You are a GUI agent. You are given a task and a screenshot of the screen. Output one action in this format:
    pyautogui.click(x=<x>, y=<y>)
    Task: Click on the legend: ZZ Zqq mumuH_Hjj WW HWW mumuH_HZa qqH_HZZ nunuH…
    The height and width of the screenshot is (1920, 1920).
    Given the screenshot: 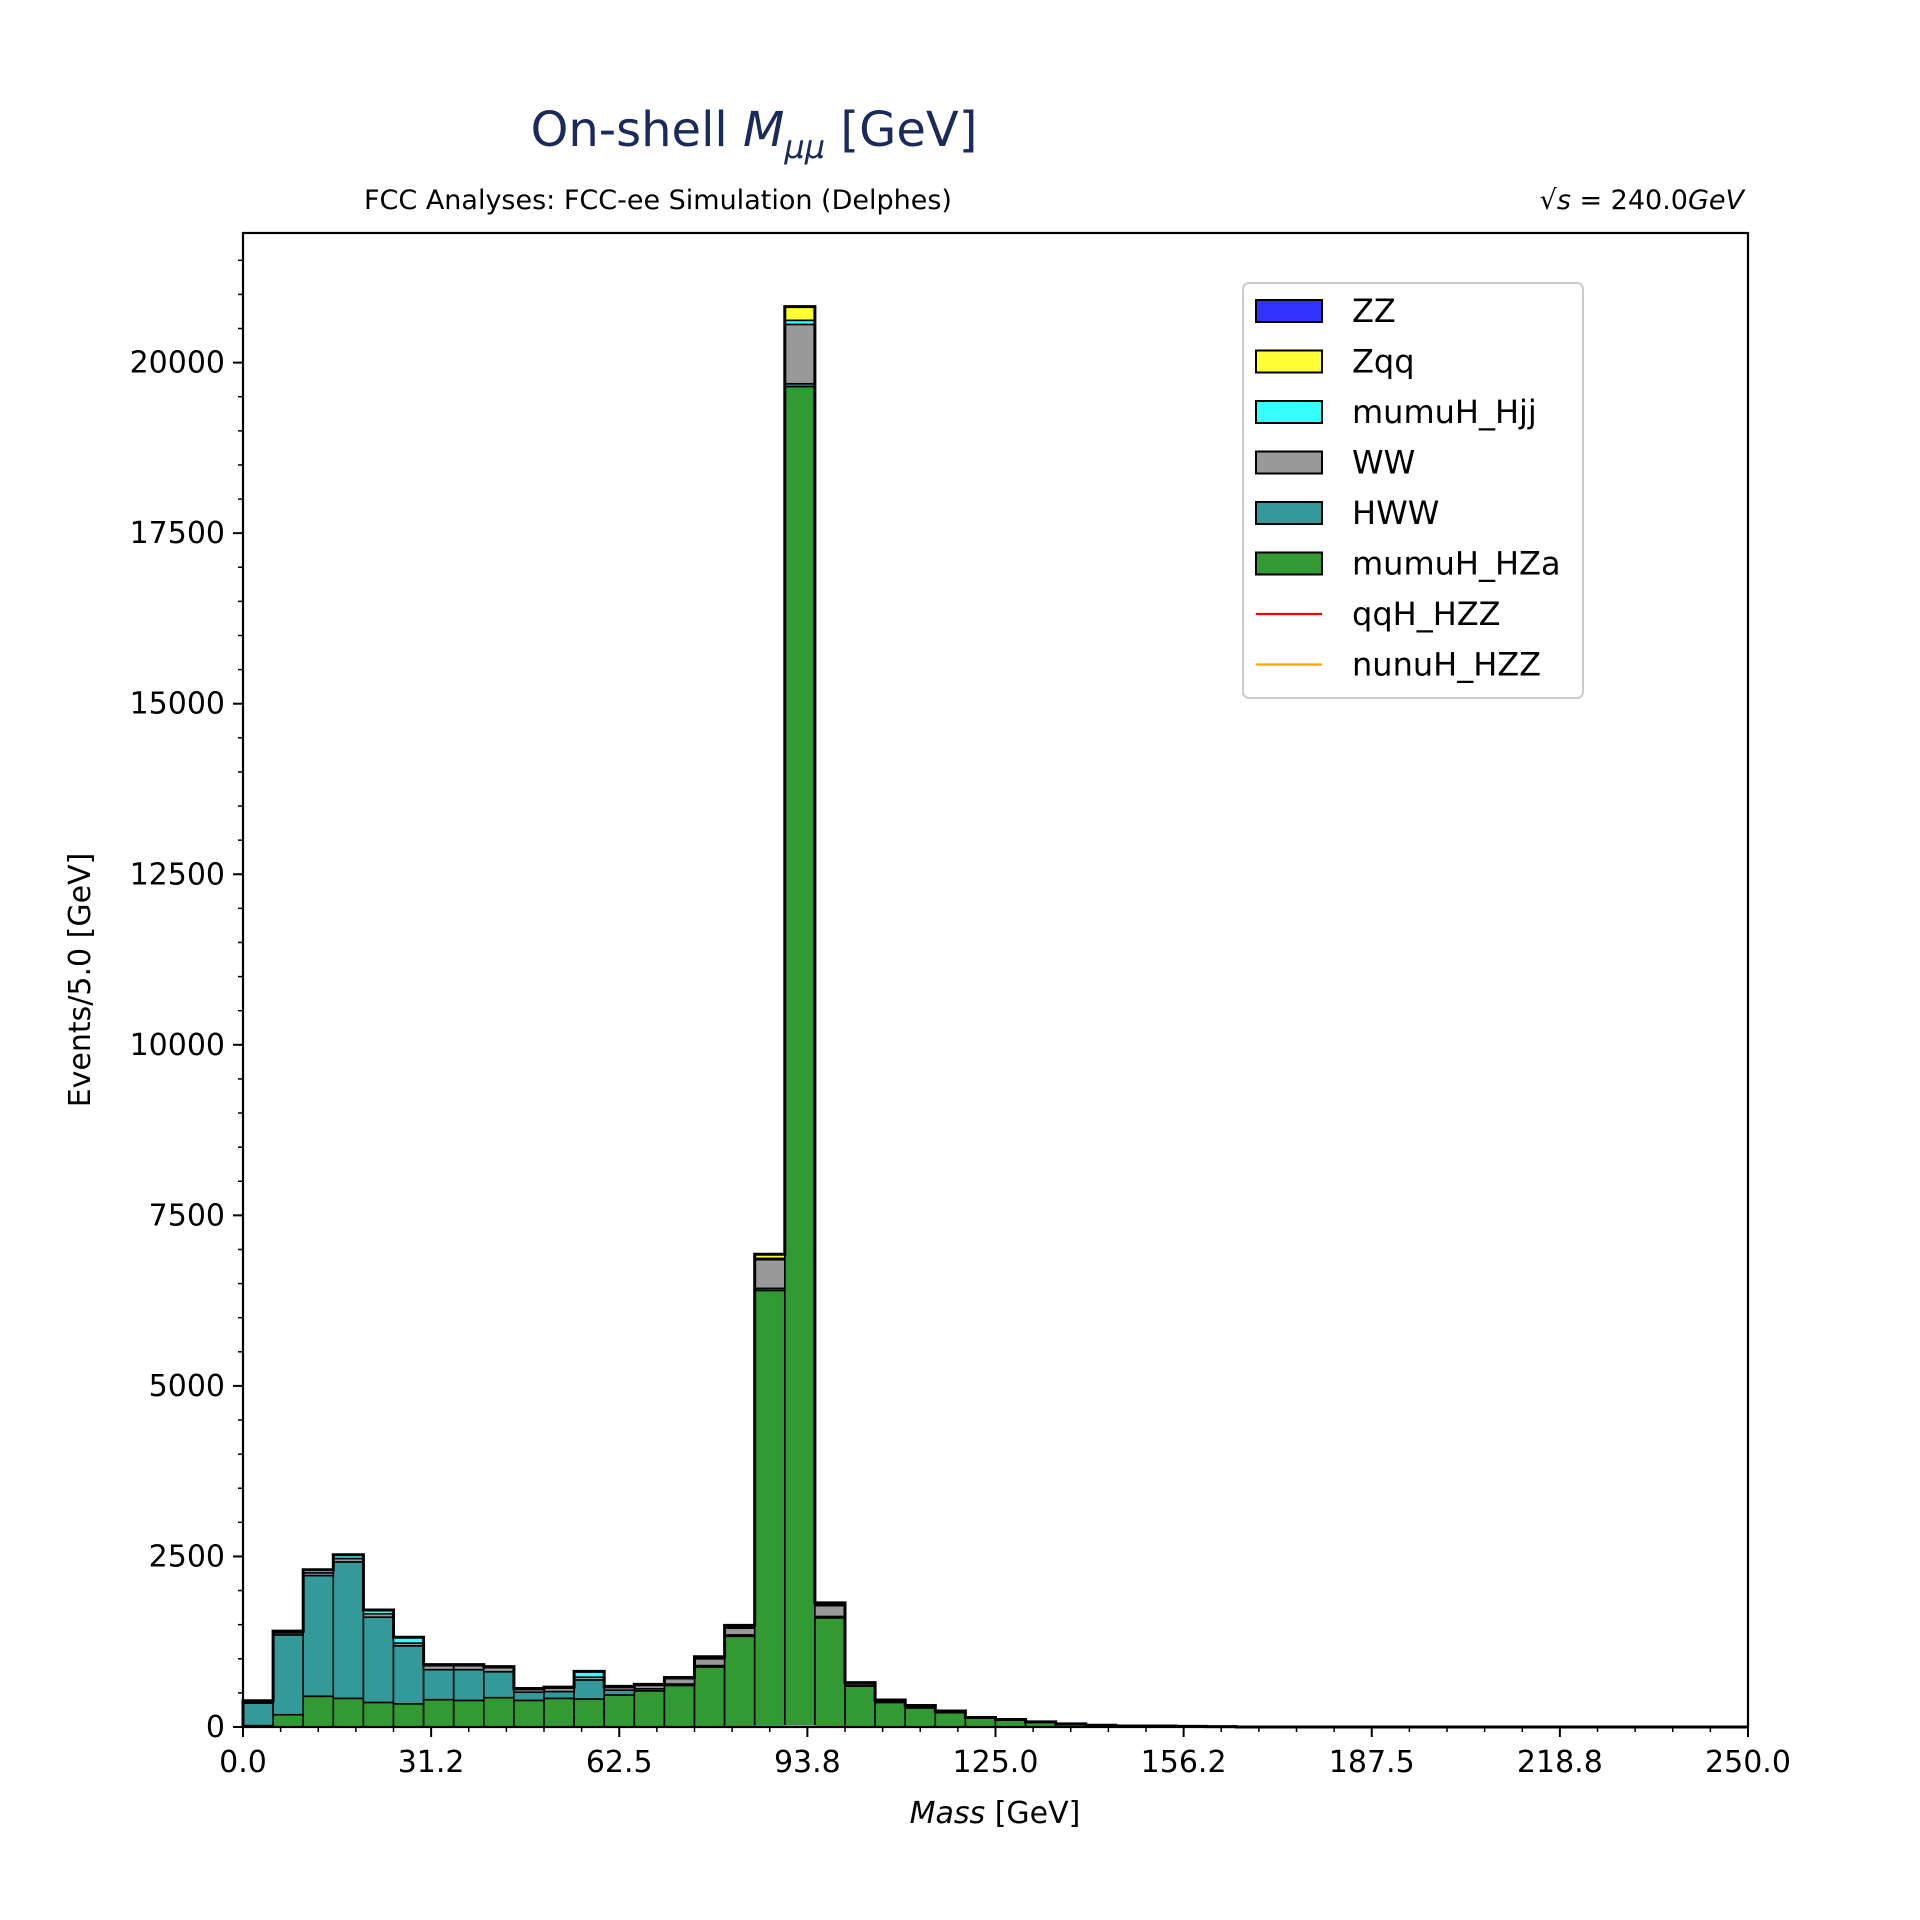 What is the action you would take?
    pyautogui.click(x=1413, y=490)
    